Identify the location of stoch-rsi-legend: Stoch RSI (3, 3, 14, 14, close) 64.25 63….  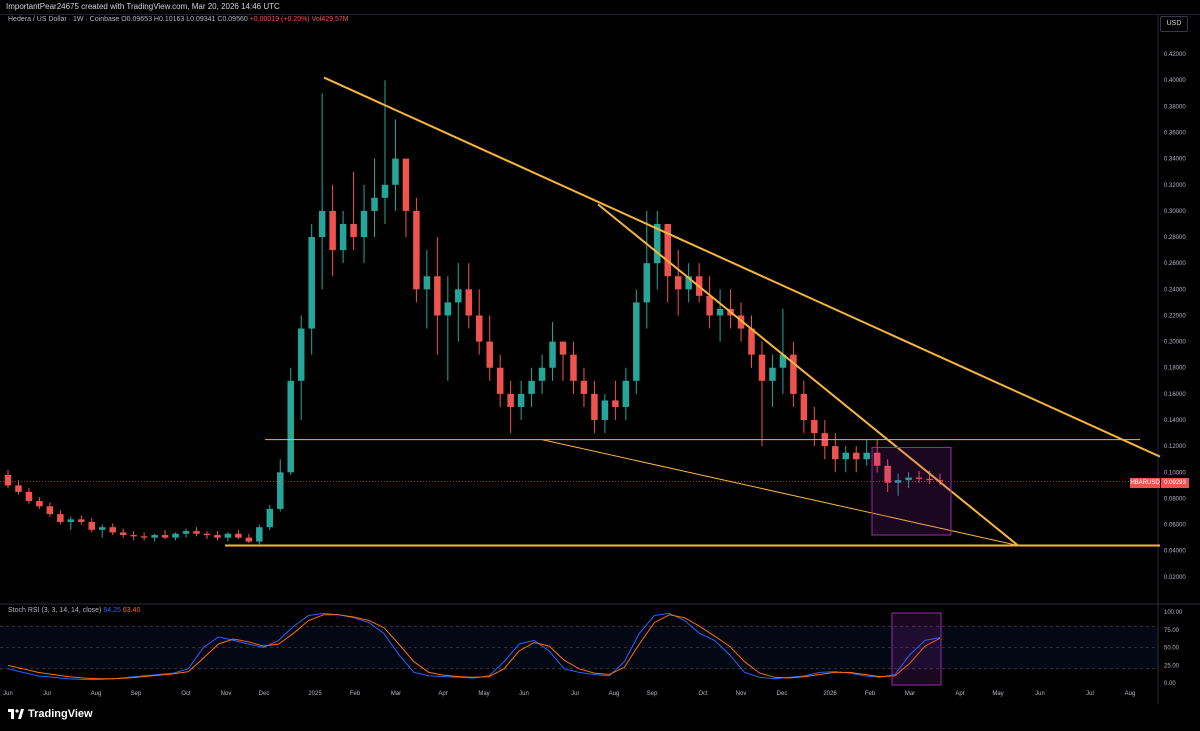
(74, 610).